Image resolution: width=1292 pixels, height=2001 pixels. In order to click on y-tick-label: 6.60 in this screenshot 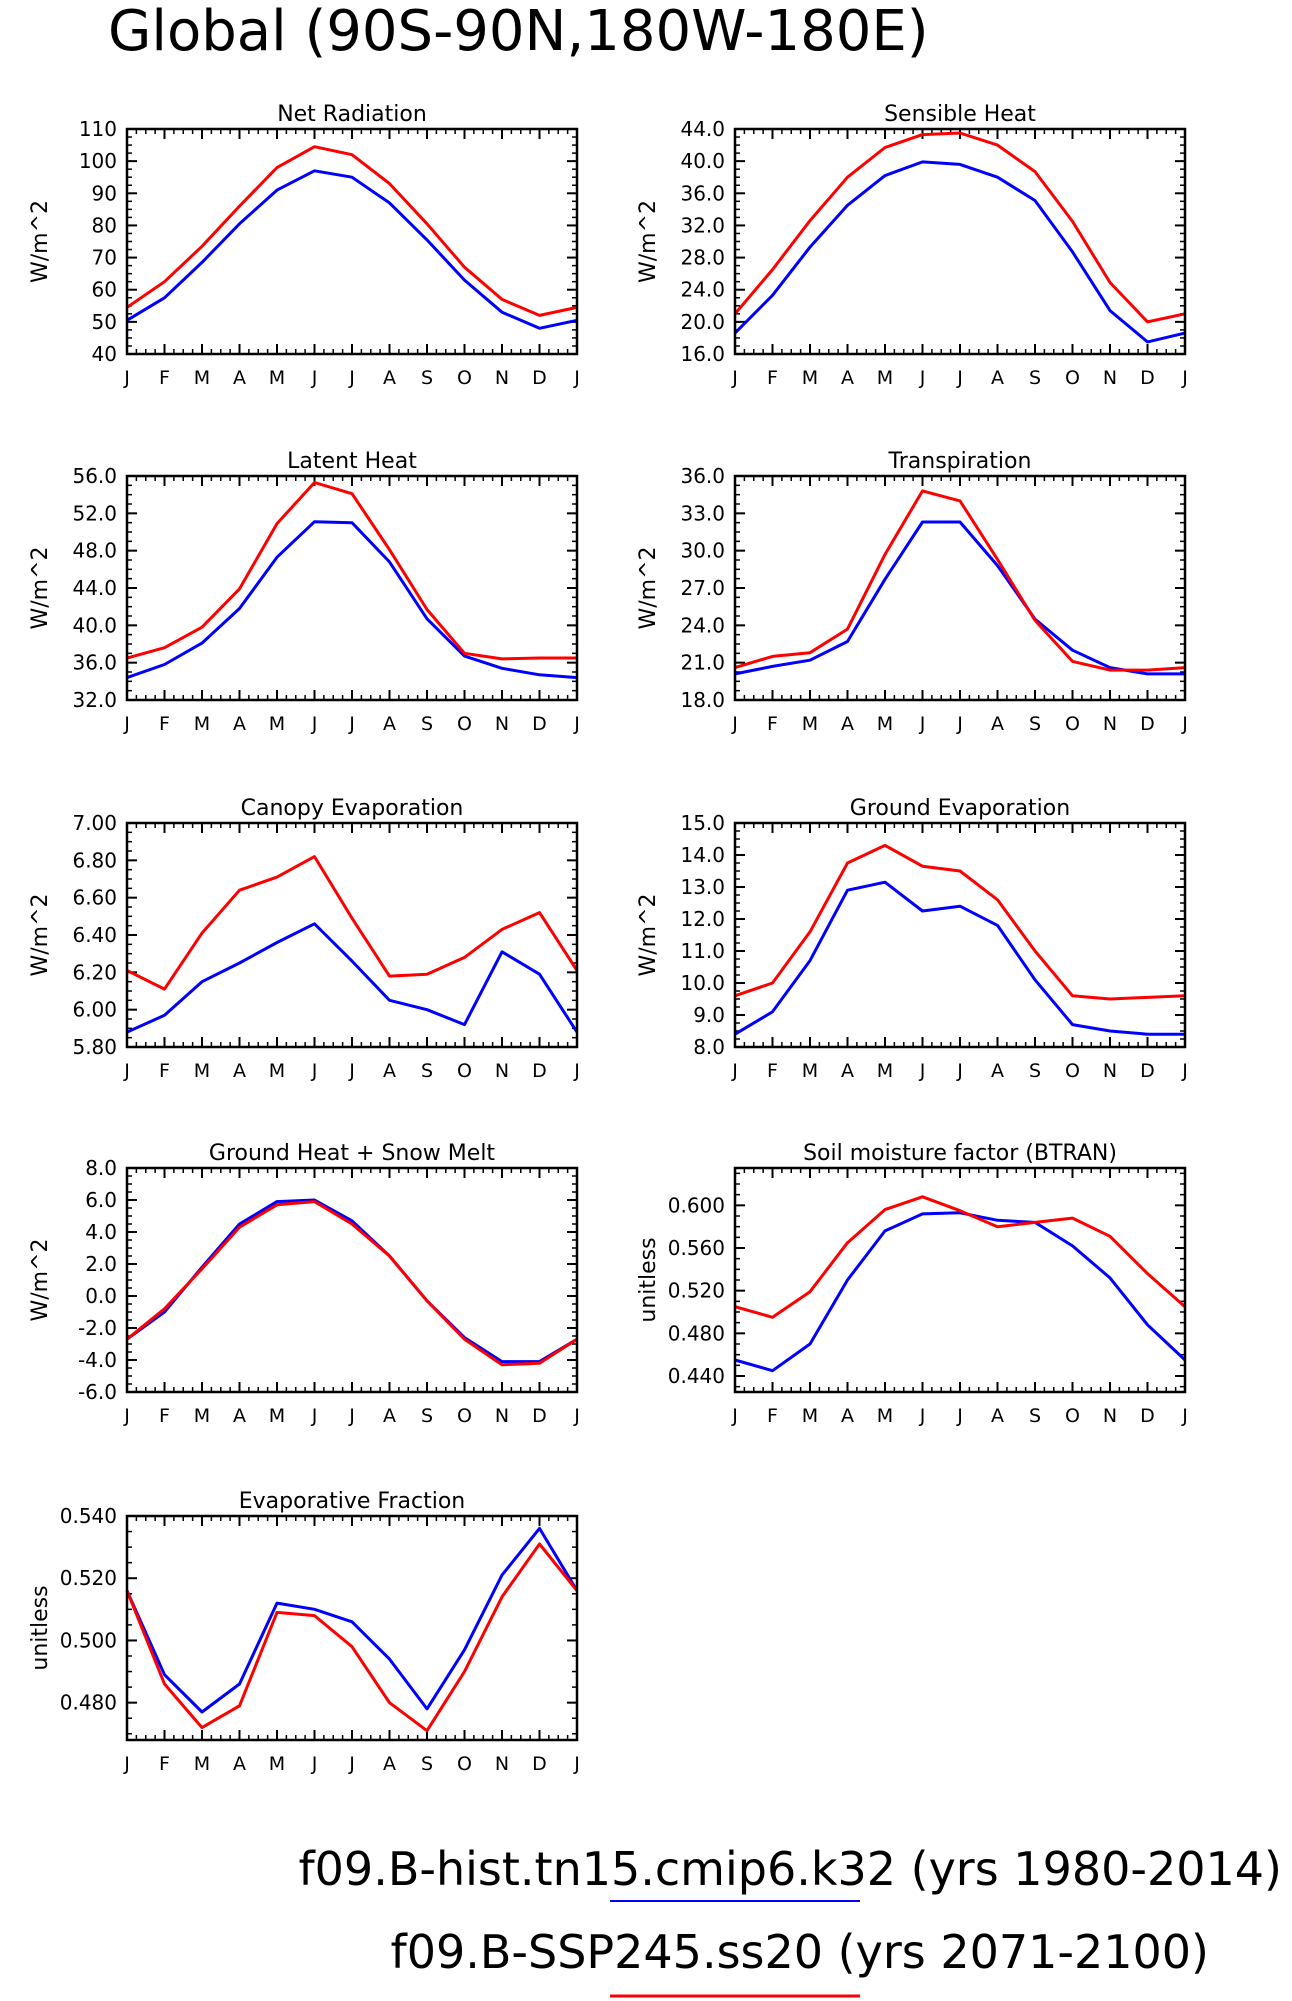, I will do `click(94, 898)`.